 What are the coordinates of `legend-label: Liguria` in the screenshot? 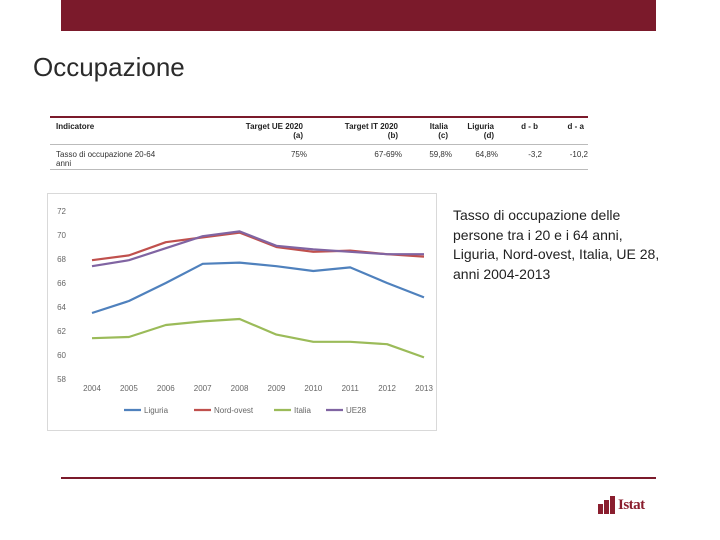 It's located at (156, 410).